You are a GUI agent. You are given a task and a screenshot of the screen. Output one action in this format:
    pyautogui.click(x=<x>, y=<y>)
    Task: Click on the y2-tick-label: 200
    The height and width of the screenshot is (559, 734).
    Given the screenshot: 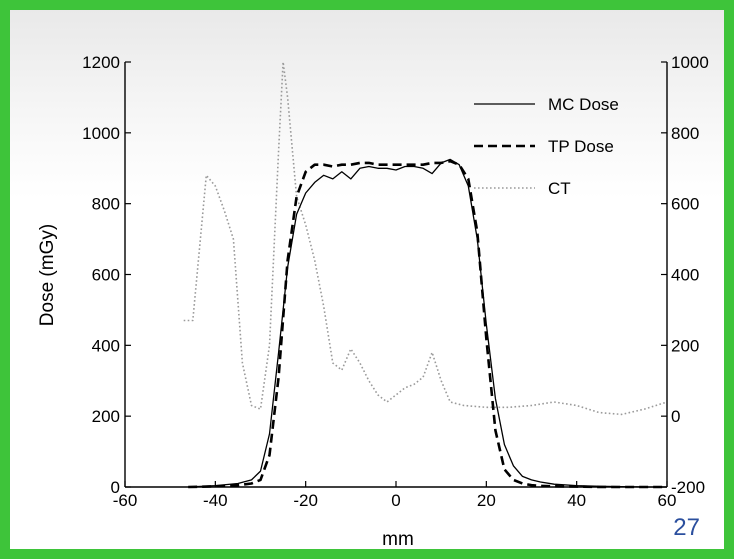 What is the action you would take?
    pyautogui.click(x=685, y=345)
    